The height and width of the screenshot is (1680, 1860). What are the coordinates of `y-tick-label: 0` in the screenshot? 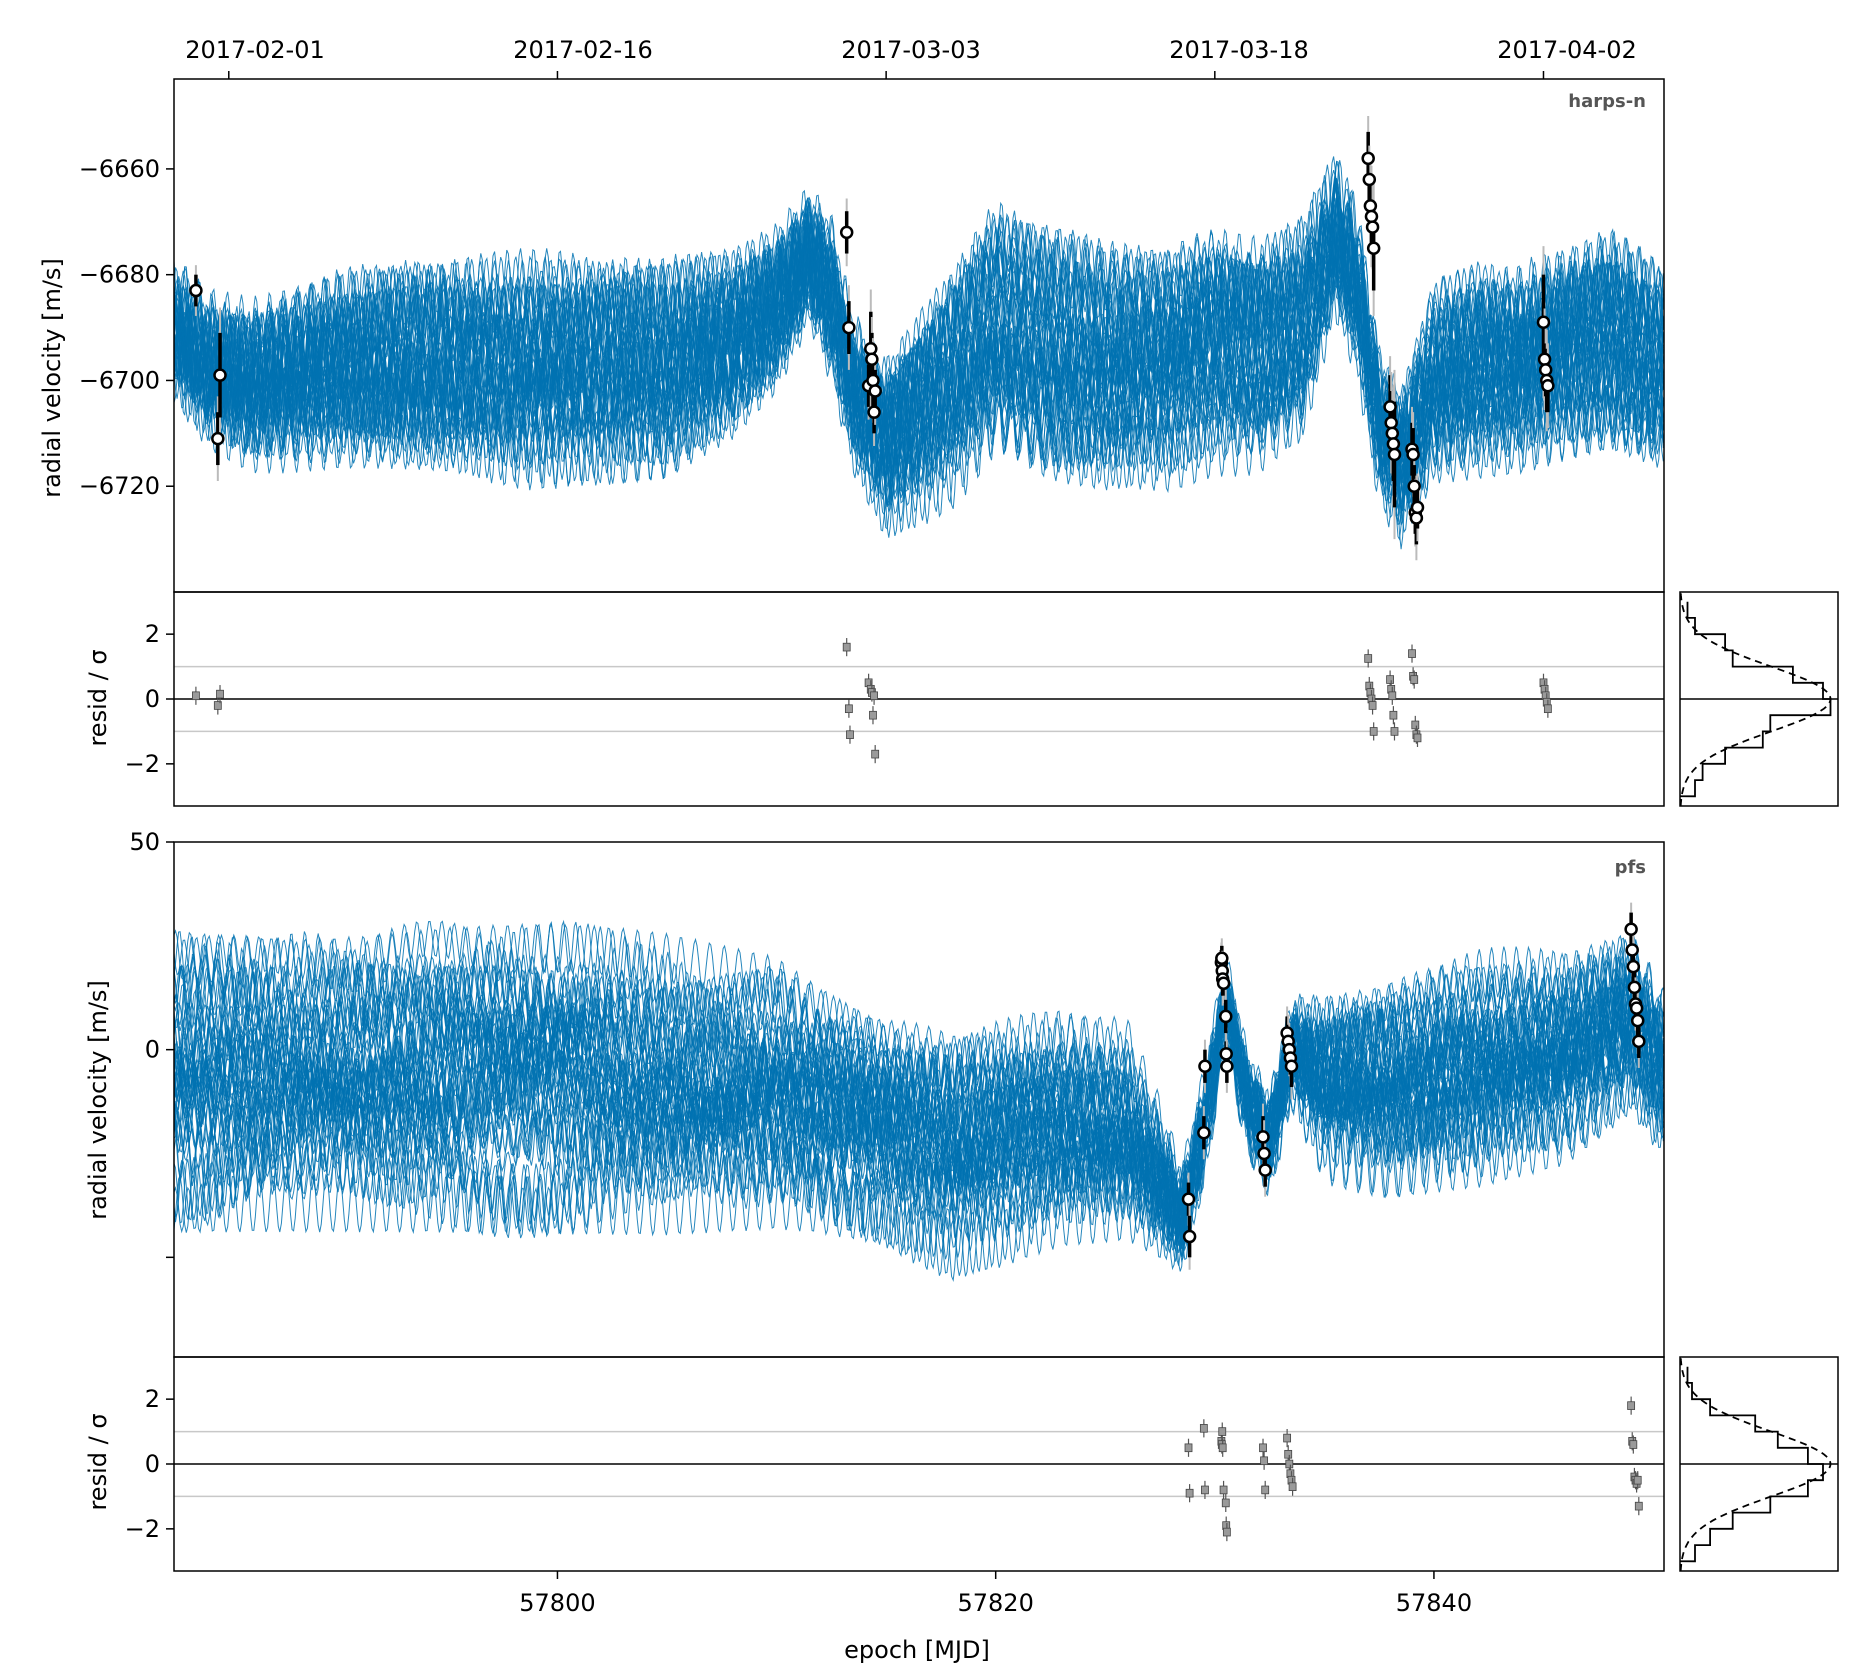 It's located at (152, 699).